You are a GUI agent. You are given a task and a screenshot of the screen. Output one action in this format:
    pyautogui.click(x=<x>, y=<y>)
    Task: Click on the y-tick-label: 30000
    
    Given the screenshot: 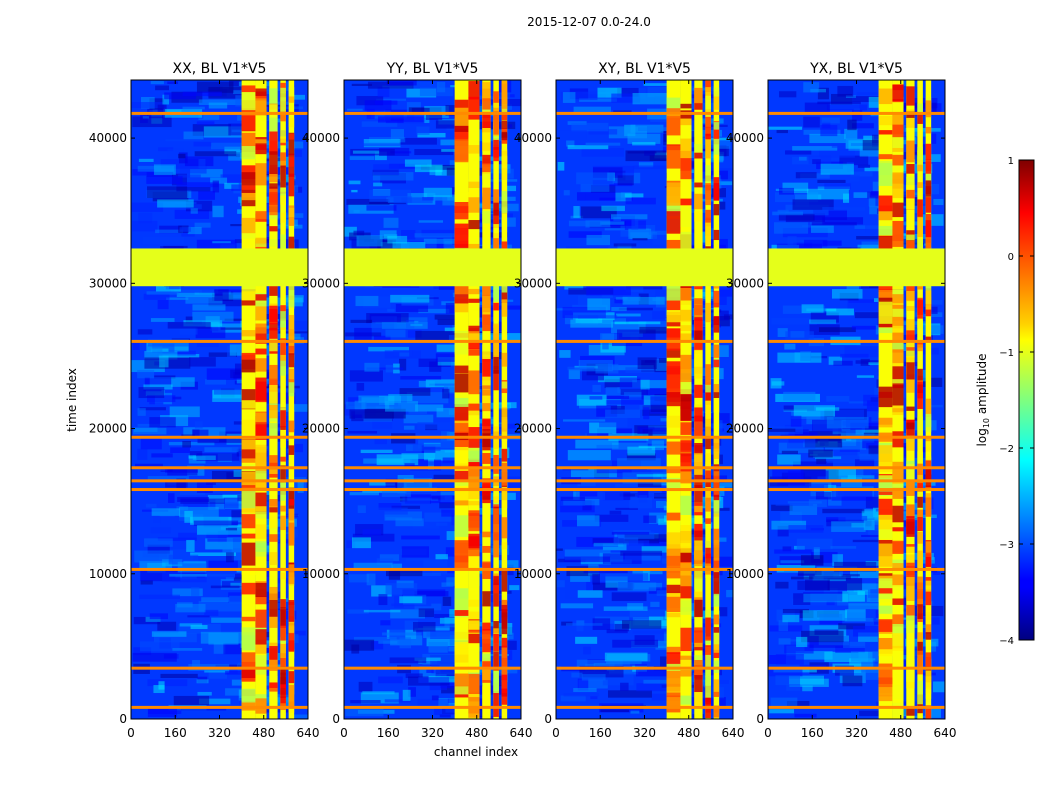 What is the action you would take?
    pyautogui.click(x=745, y=283)
    